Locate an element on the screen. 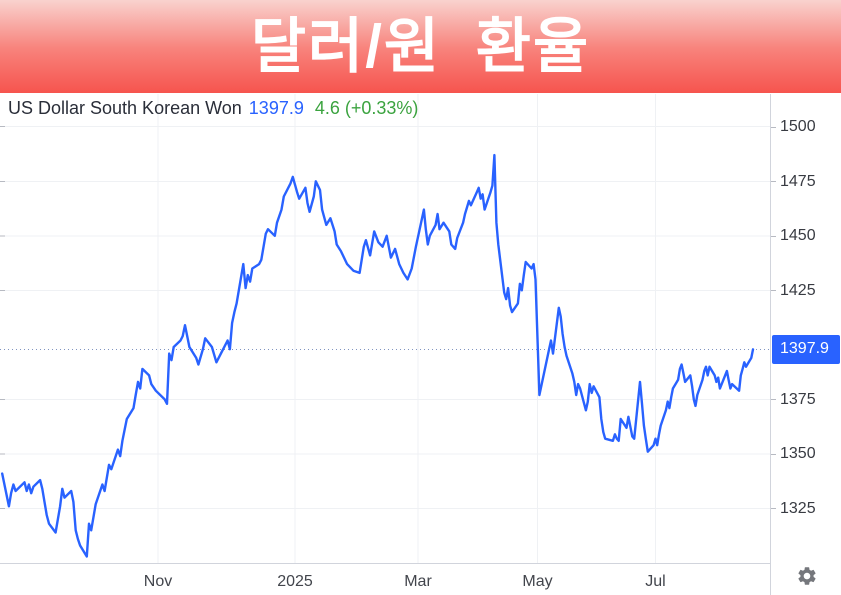 Image resolution: width=841 pixels, height=595 pixels. y-axis-label: 1350 is located at coordinates (798, 454).